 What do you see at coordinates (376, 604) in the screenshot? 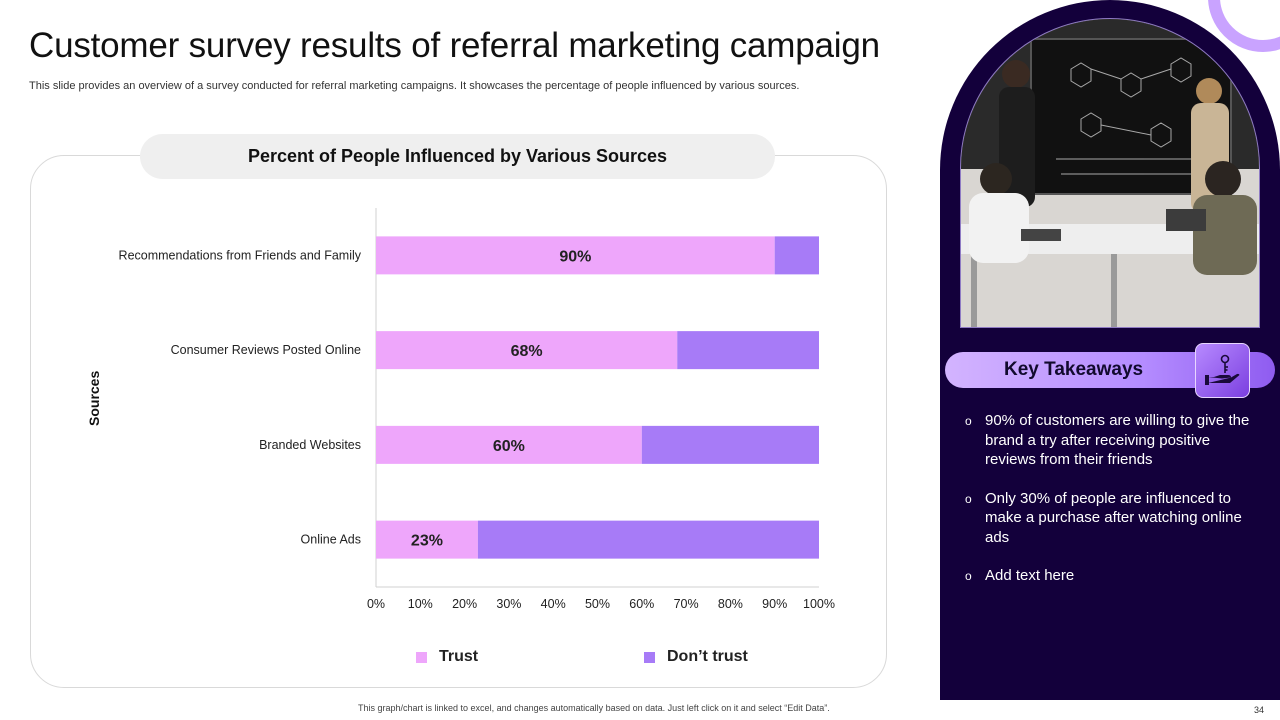
I see `x-tick-label: 0%` at bounding box center [376, 604].